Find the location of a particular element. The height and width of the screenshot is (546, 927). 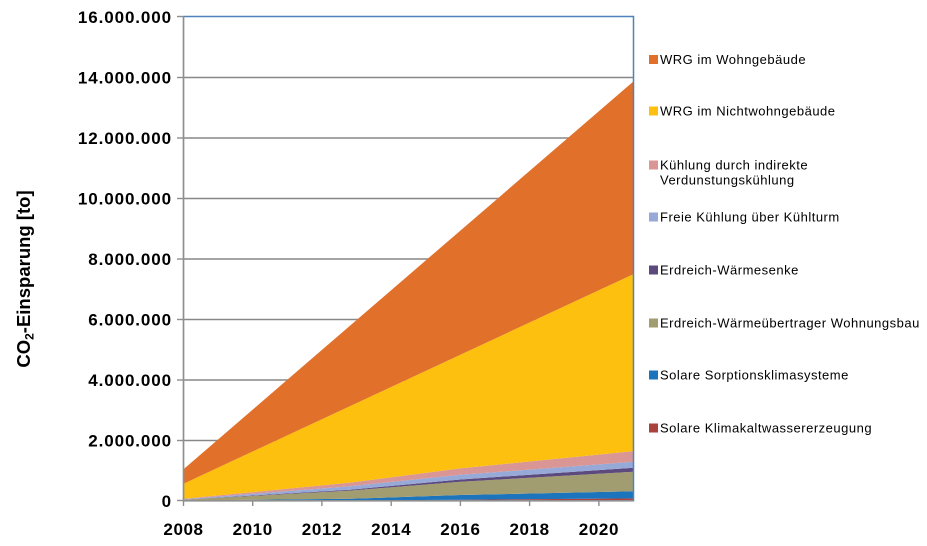

svg-text: 2020 is located at coordinates (599, 529).